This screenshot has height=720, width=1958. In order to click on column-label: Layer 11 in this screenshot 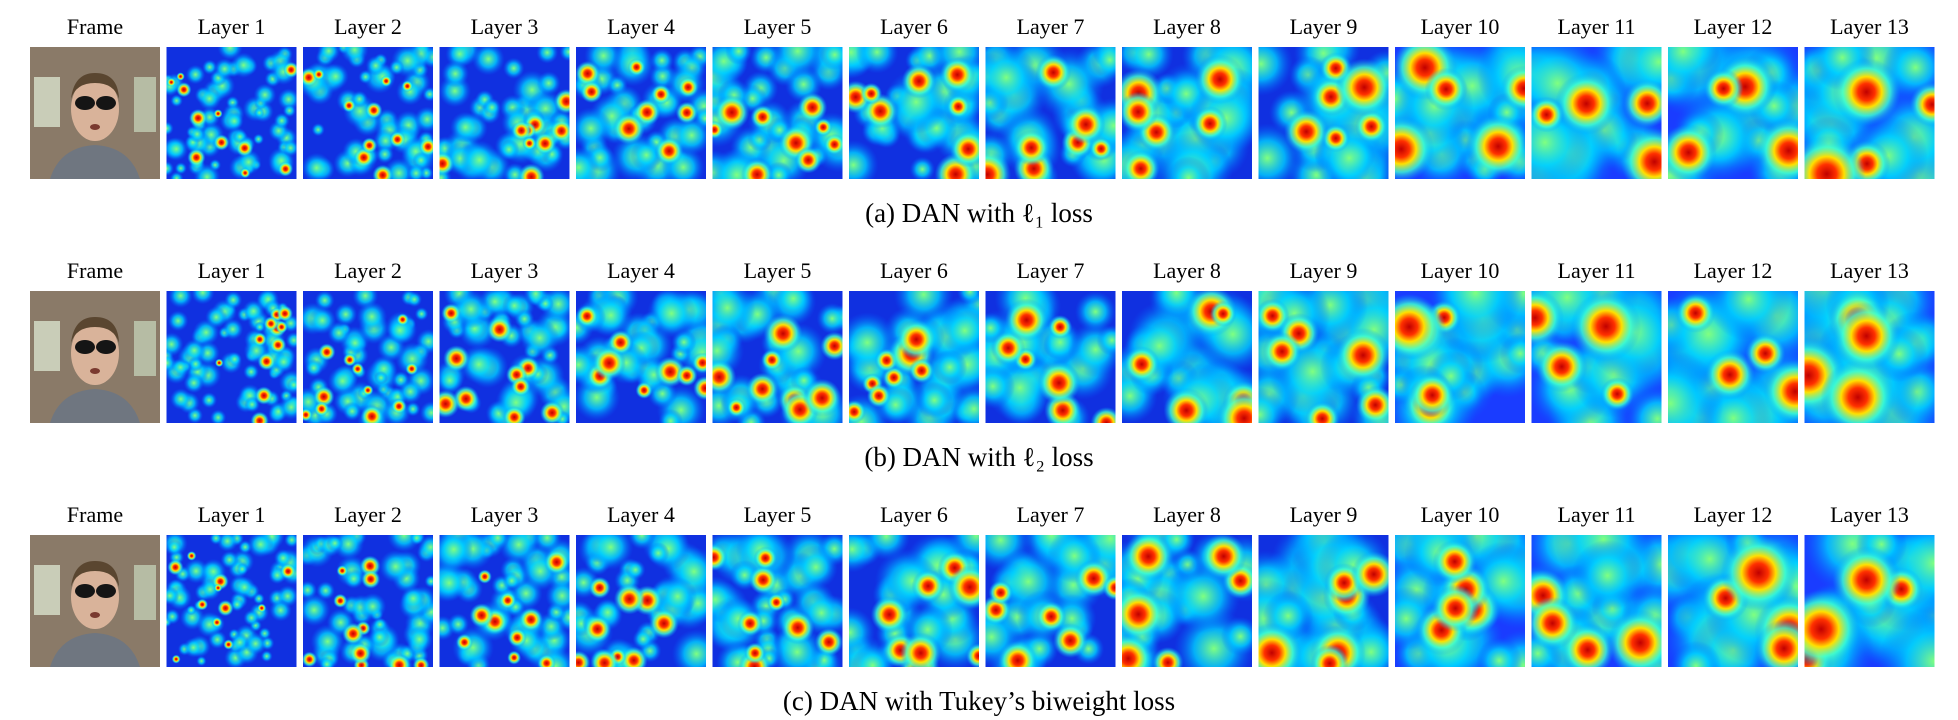, I will do `click(1597, 270)`.